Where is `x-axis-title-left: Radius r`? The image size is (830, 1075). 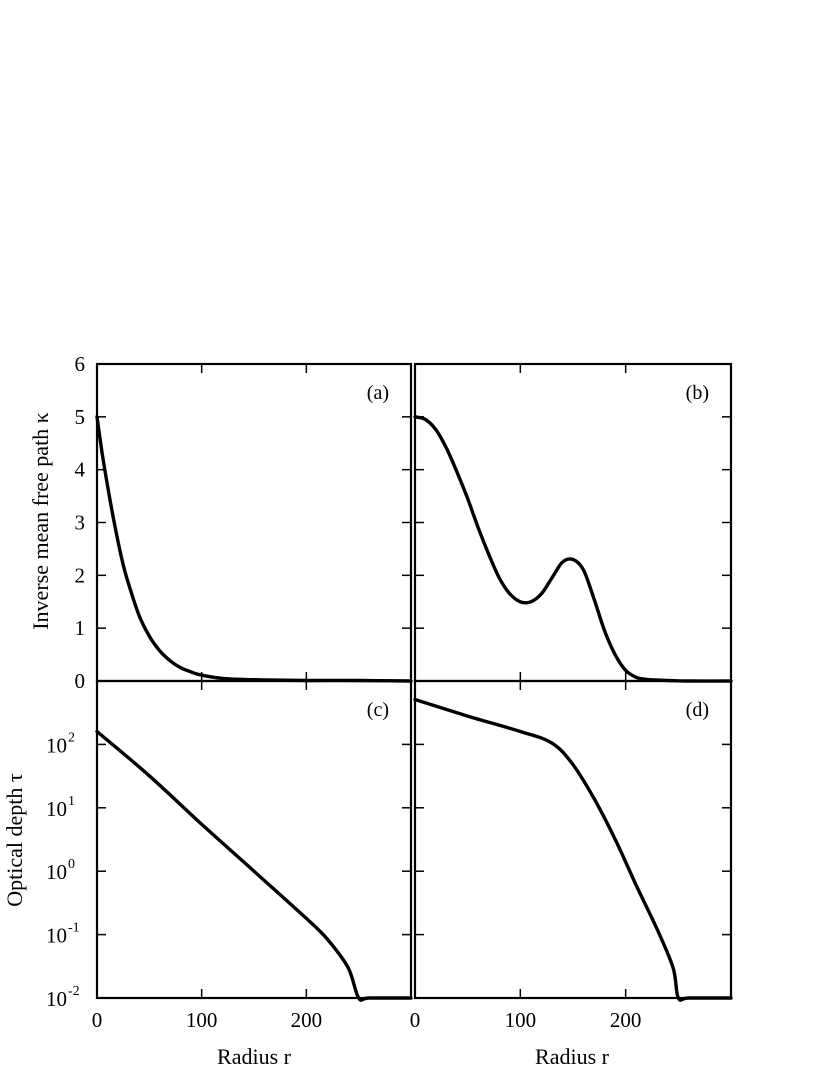
x-axis-title-left: Radius r is located at coordinates (254, 1056).